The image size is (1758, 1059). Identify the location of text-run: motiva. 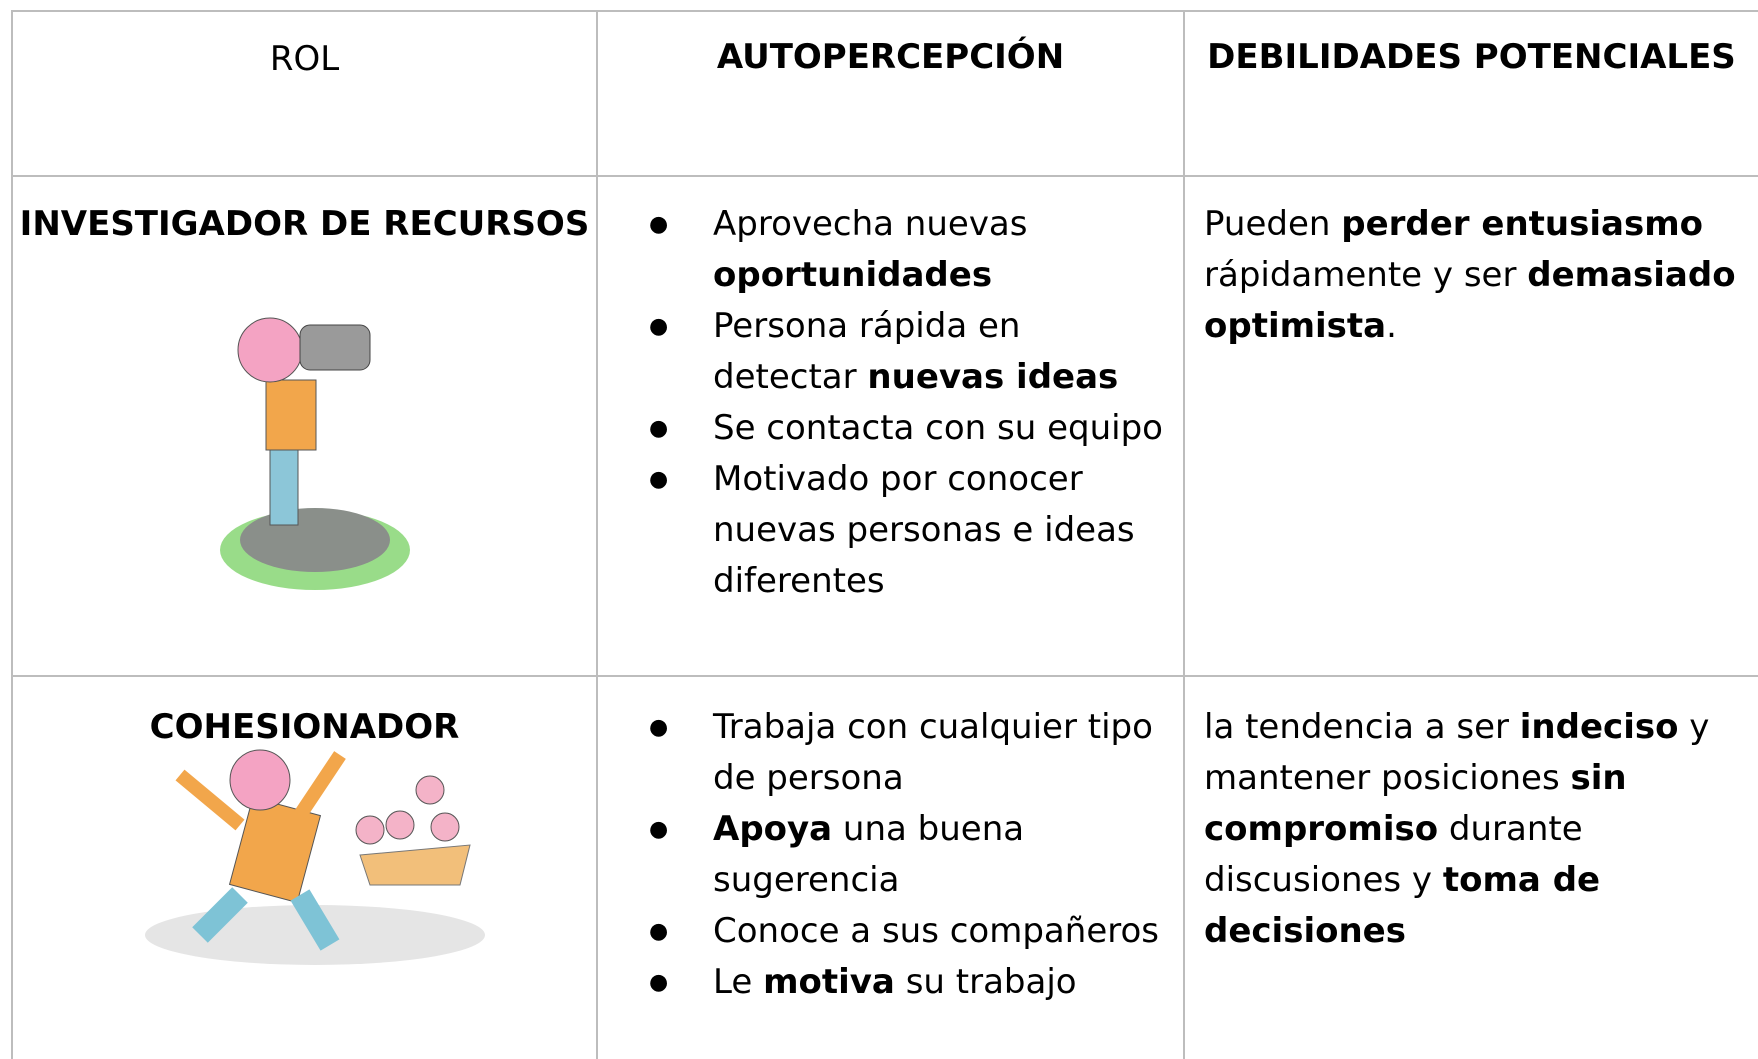
(829, 982).